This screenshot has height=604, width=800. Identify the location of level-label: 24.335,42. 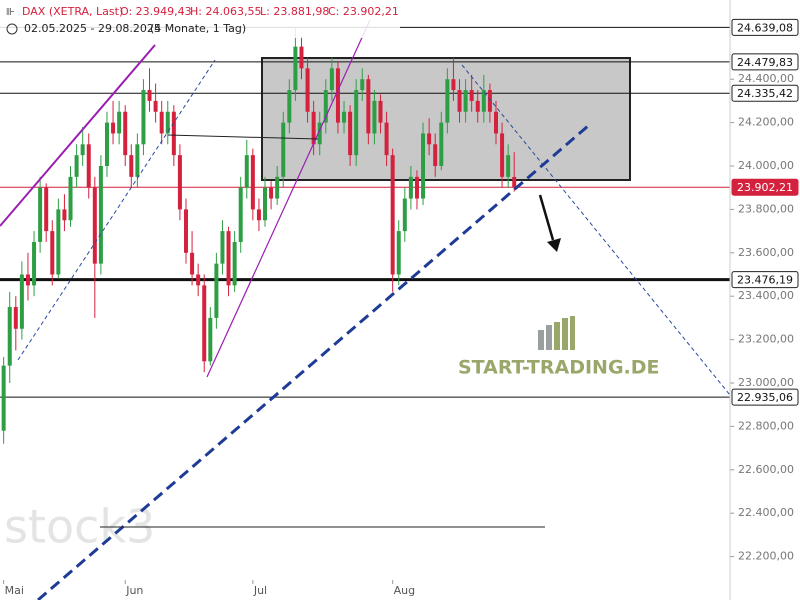
(765, 93).